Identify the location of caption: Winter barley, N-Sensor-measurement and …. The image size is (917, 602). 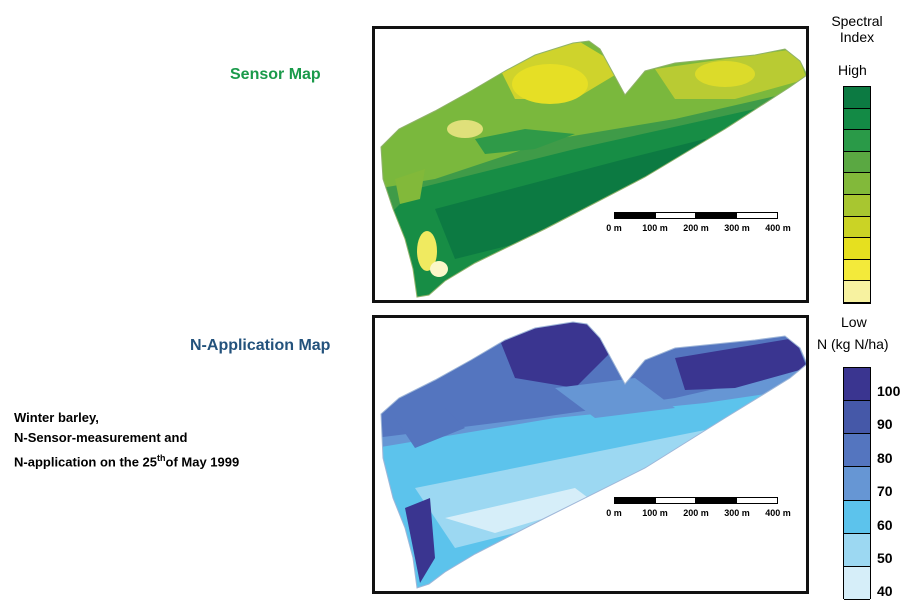
(126, 440).